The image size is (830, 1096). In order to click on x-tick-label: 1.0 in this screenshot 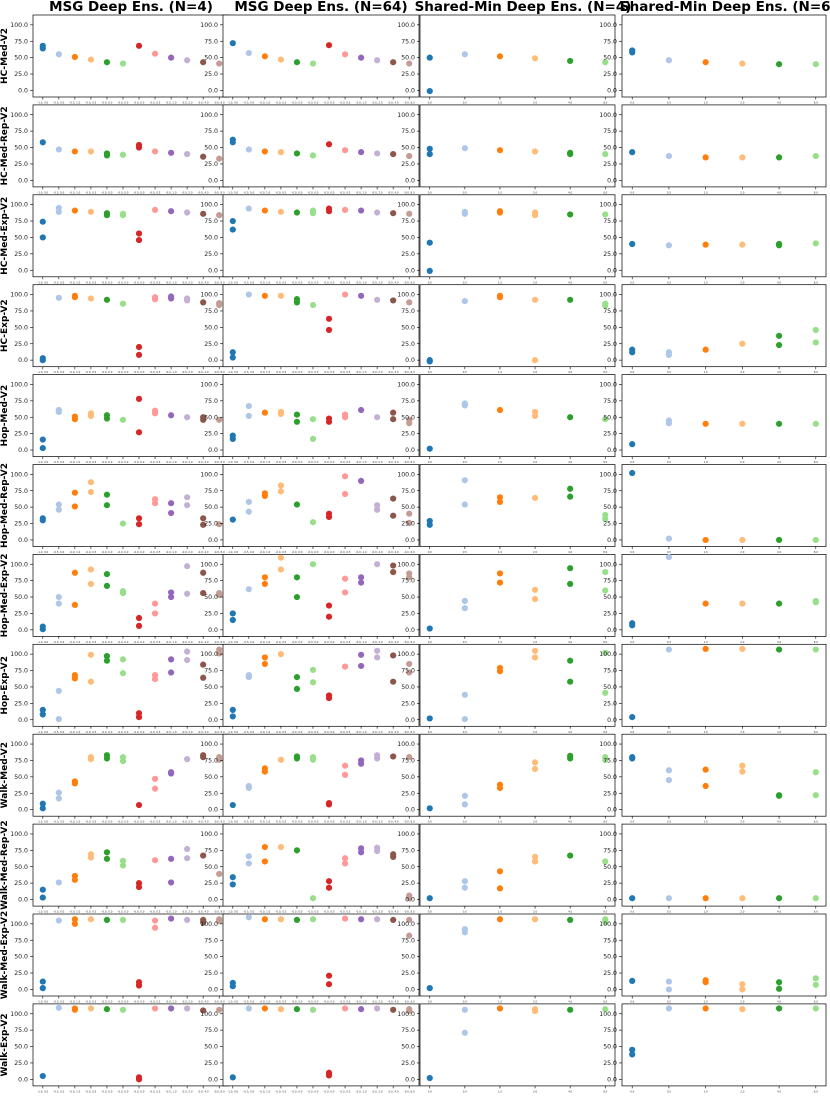, I will do `click(706, 732)`.